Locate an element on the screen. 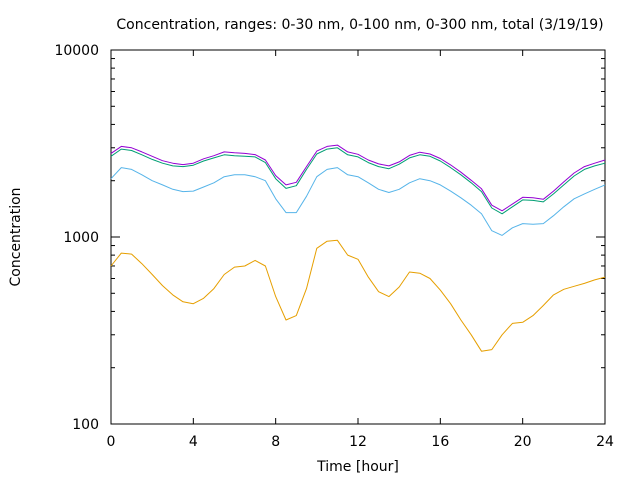 The height and width of the screenshot is (480, 640). x-tick-label: 16 is located at coordinates (440, 442).